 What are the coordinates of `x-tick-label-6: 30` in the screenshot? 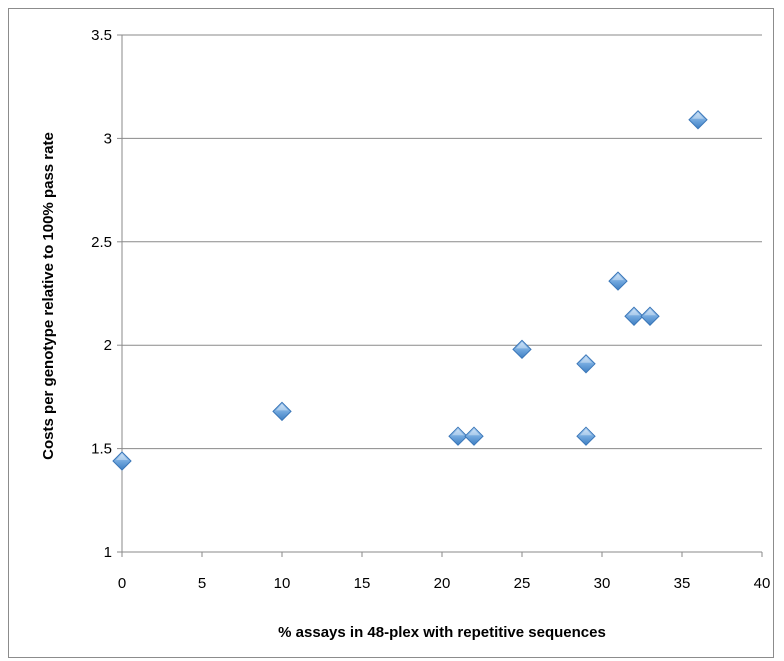 It's located at (602, 583).